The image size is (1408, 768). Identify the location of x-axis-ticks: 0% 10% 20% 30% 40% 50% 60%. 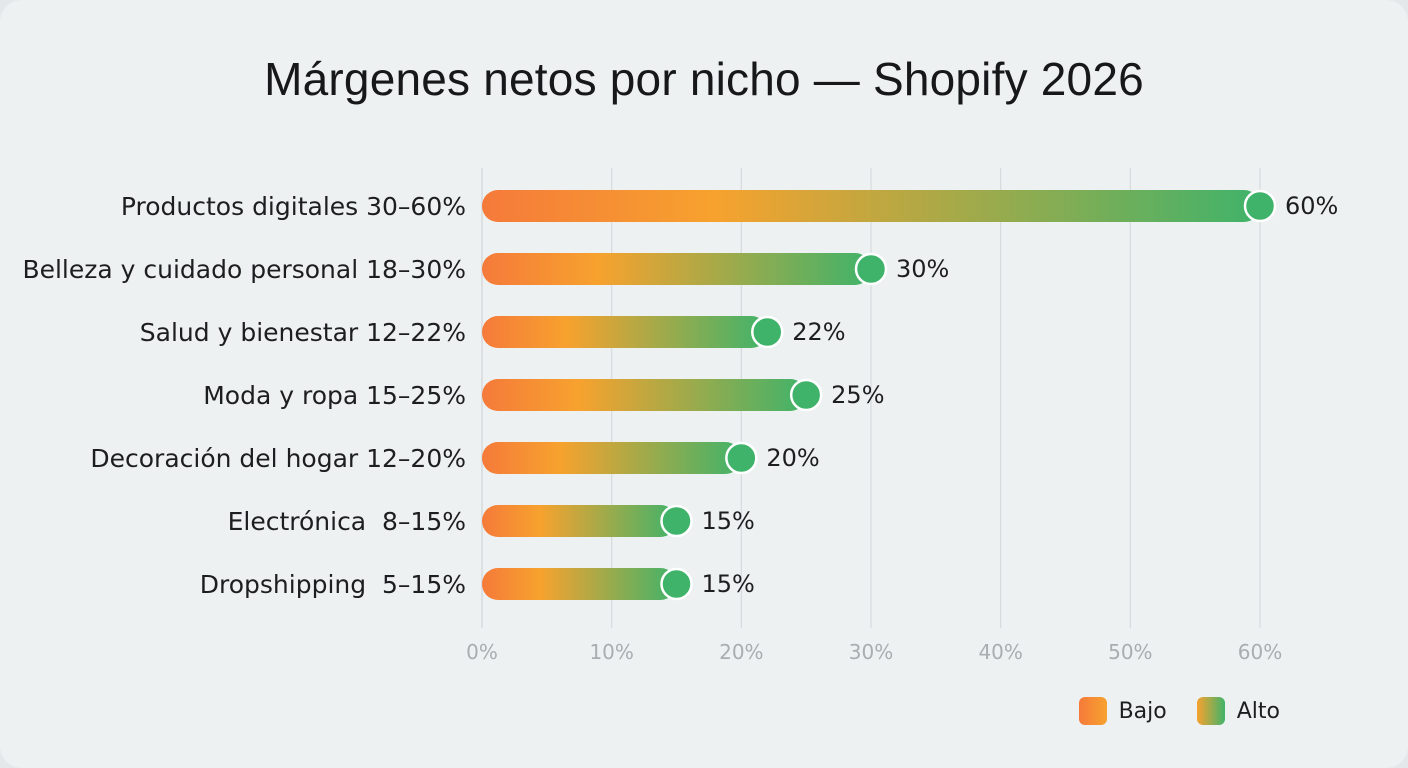
(874, 652).